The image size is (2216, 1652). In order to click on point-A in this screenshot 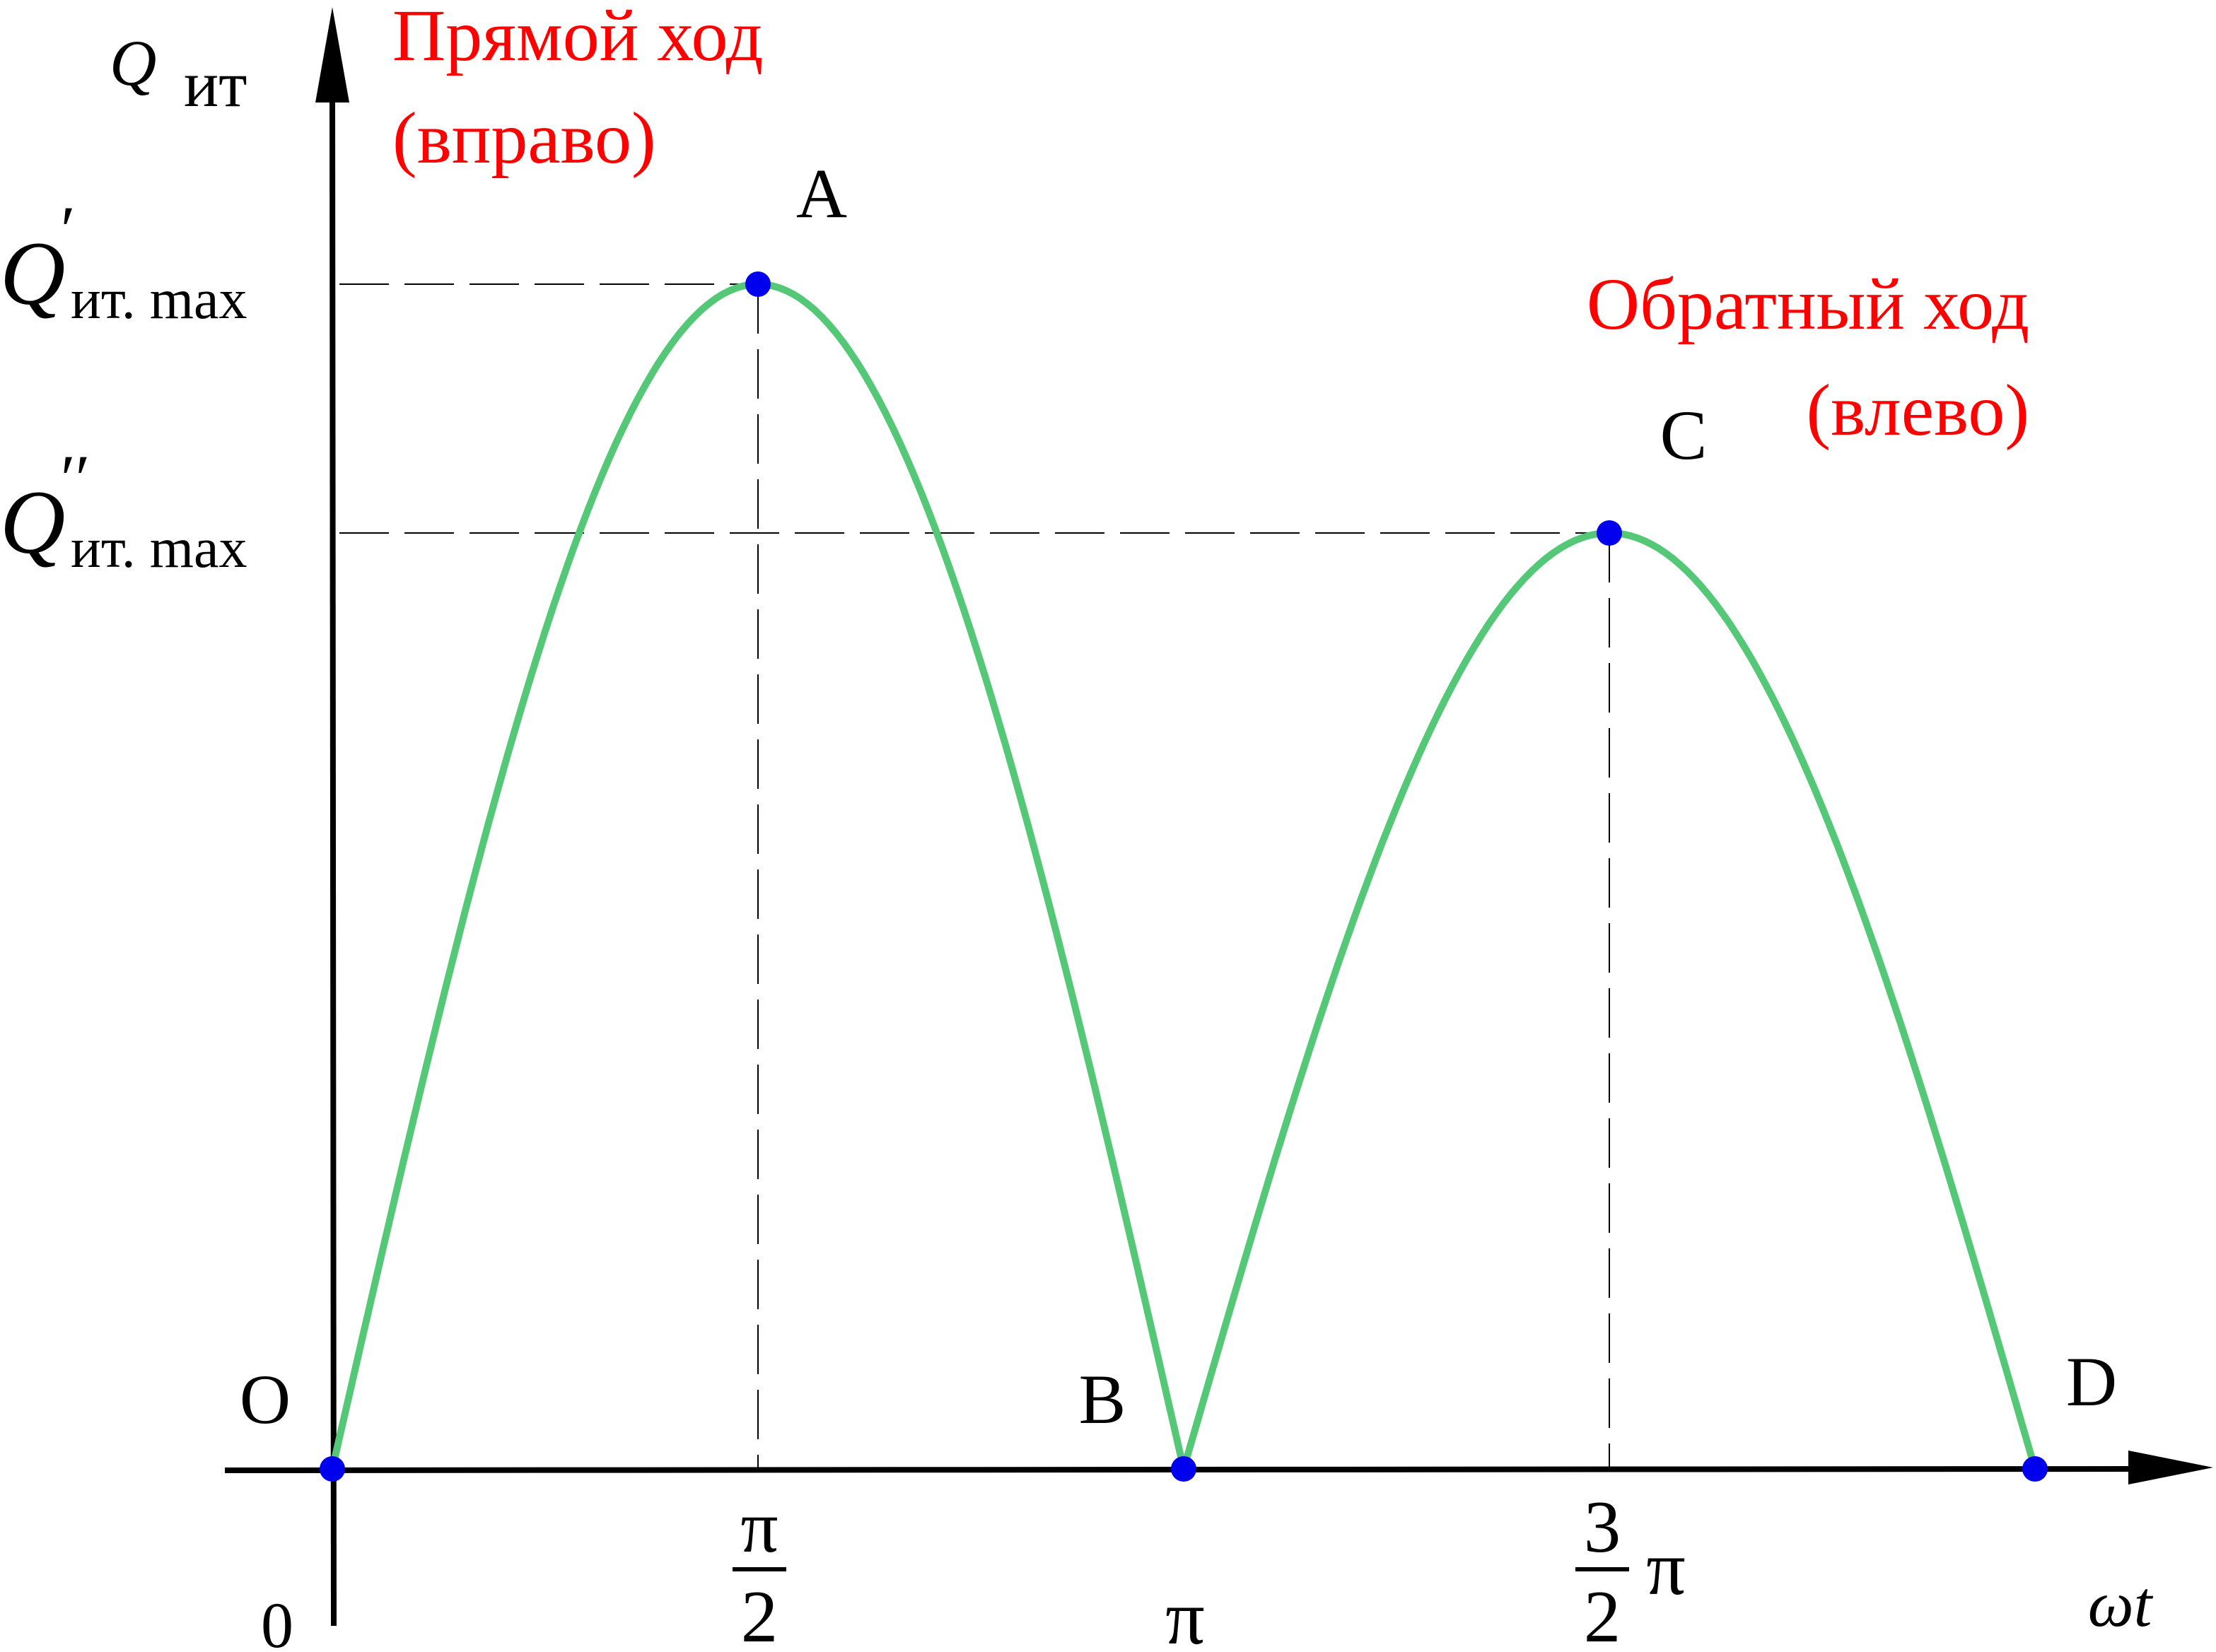, I will do `click(758, 284)`.